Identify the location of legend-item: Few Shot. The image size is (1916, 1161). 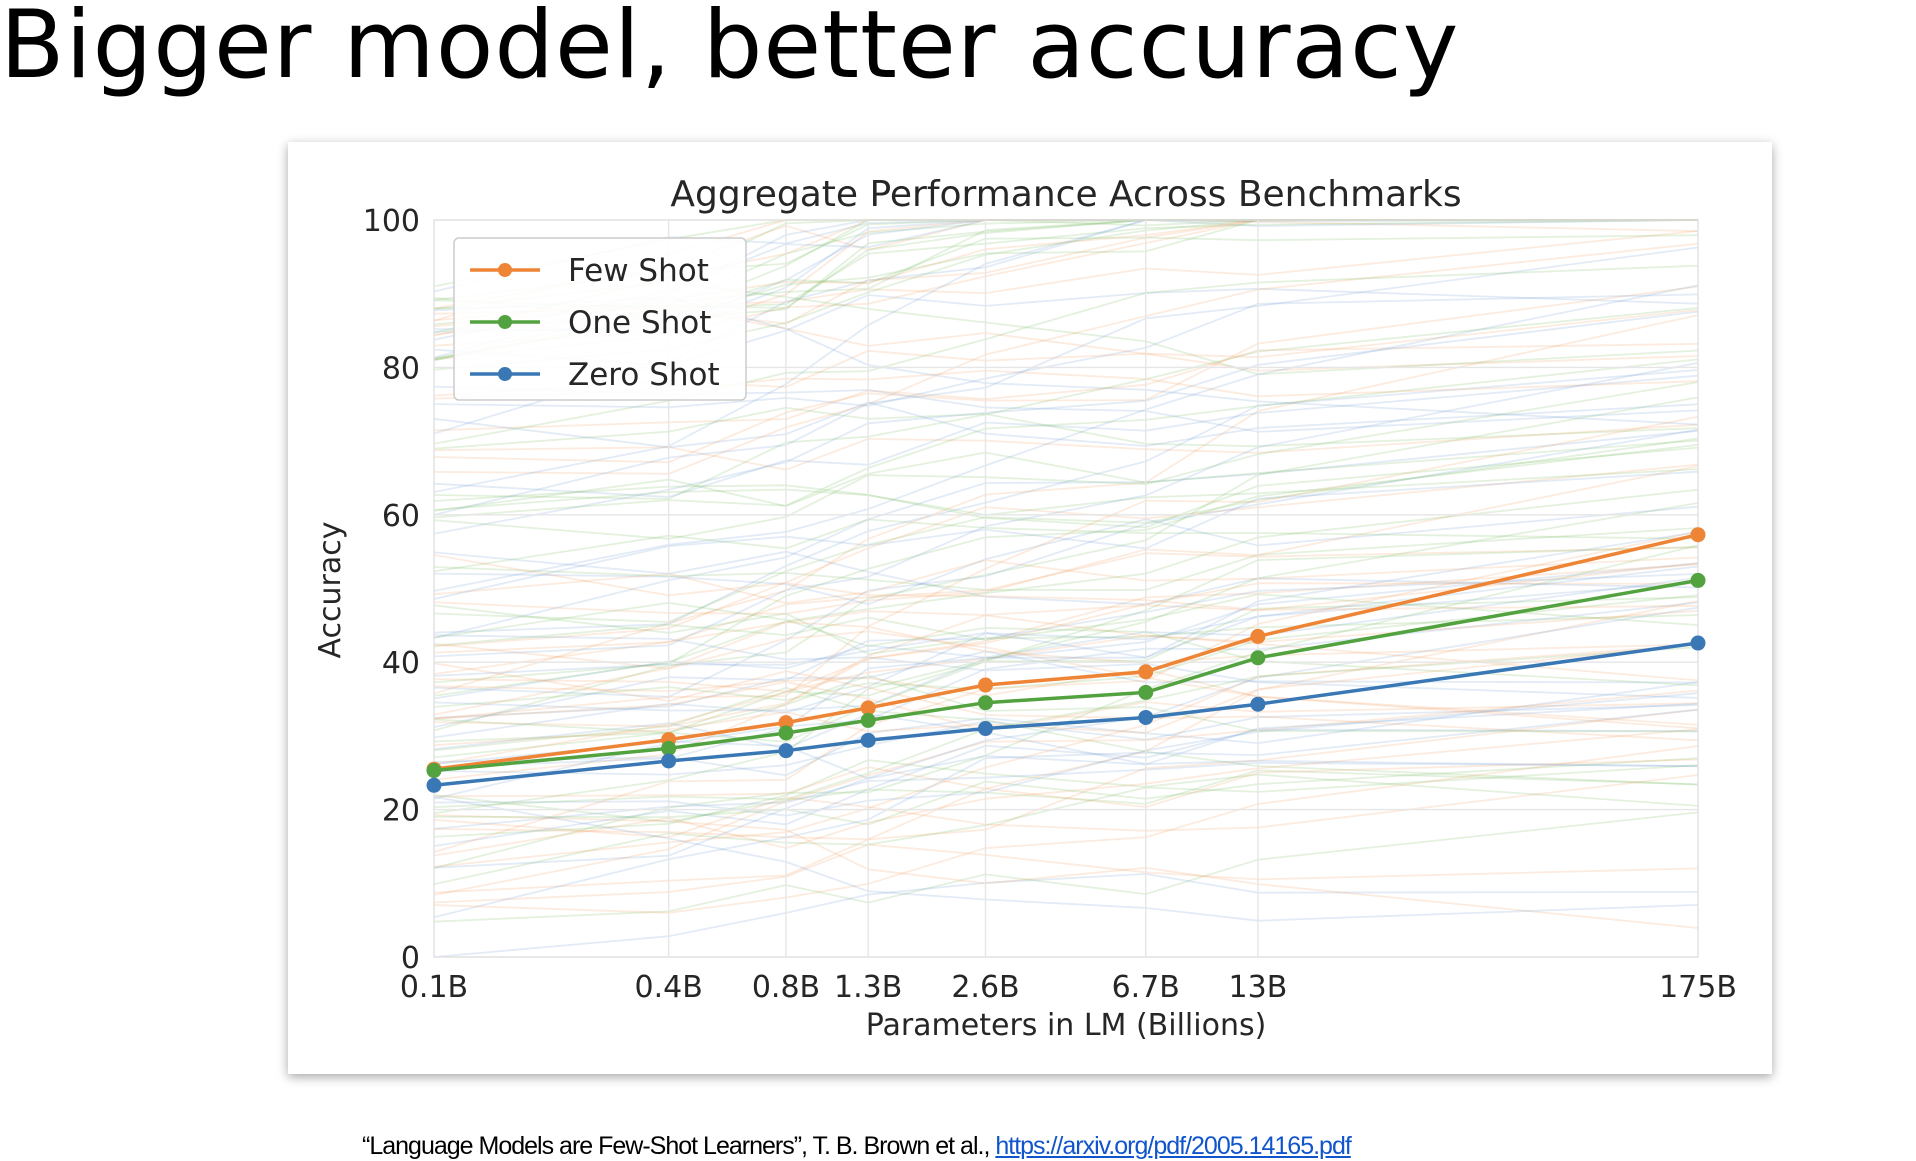
(589, 271).